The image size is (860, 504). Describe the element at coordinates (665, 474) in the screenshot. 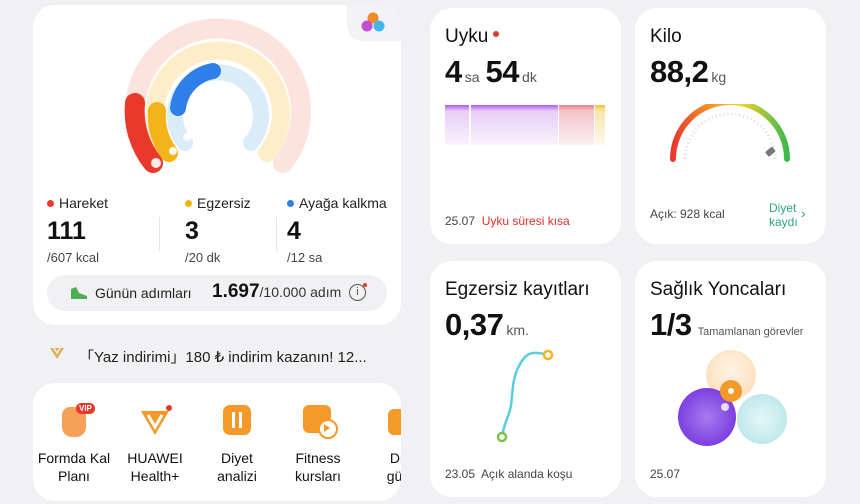

I see `clover-date: 25.07` at that location.